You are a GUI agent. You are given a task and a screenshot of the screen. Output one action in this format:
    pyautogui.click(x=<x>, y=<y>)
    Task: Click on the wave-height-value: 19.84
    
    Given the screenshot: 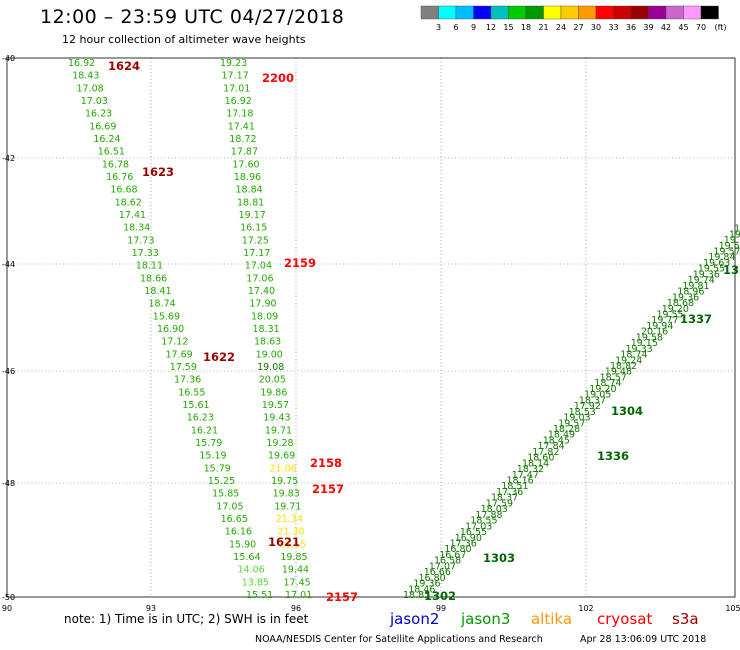 What is the action you would take?
    pyautogui.click(x=721, y=257)
    